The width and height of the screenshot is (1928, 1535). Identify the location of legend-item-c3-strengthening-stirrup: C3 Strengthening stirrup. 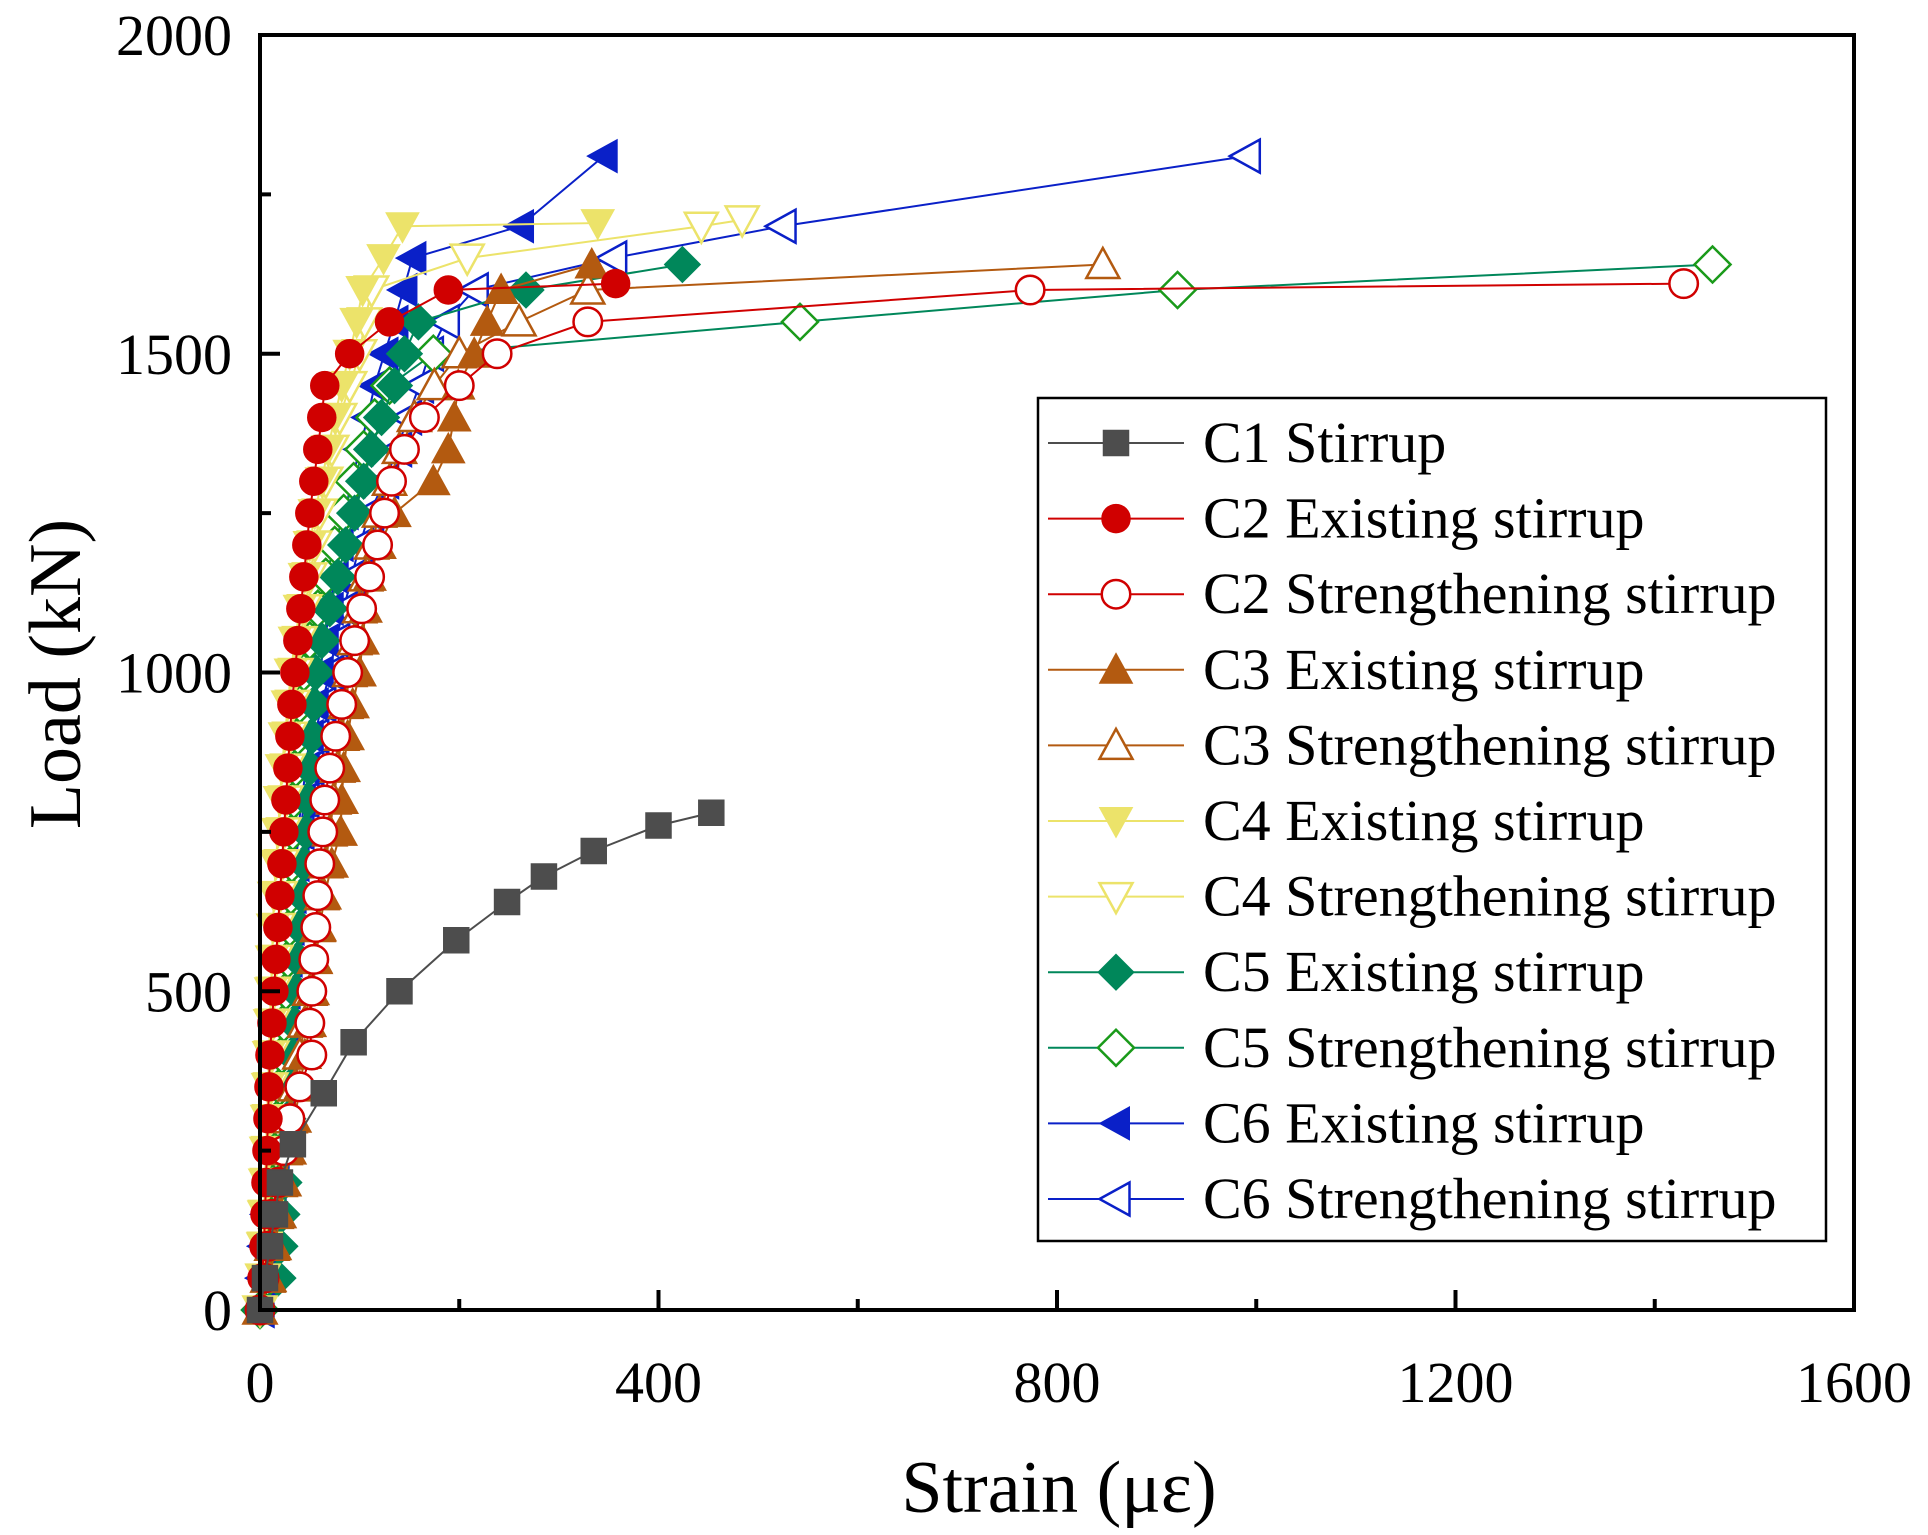
(1412, 744).